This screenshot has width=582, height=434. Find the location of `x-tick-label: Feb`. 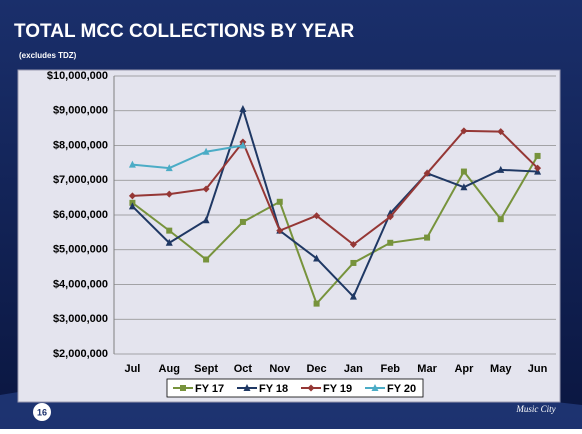

x-tick-label: Feb is located at coordinates (390, 369).